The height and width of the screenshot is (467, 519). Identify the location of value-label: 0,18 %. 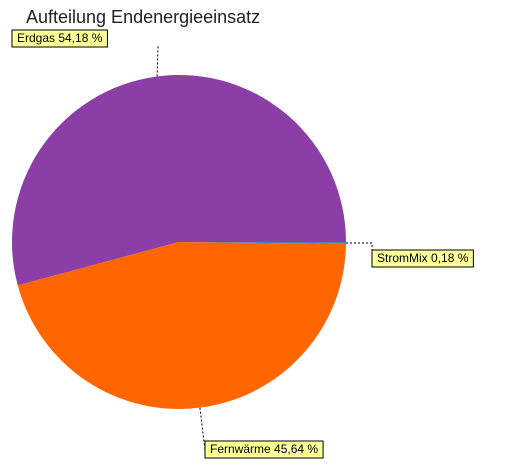
(450, 258).